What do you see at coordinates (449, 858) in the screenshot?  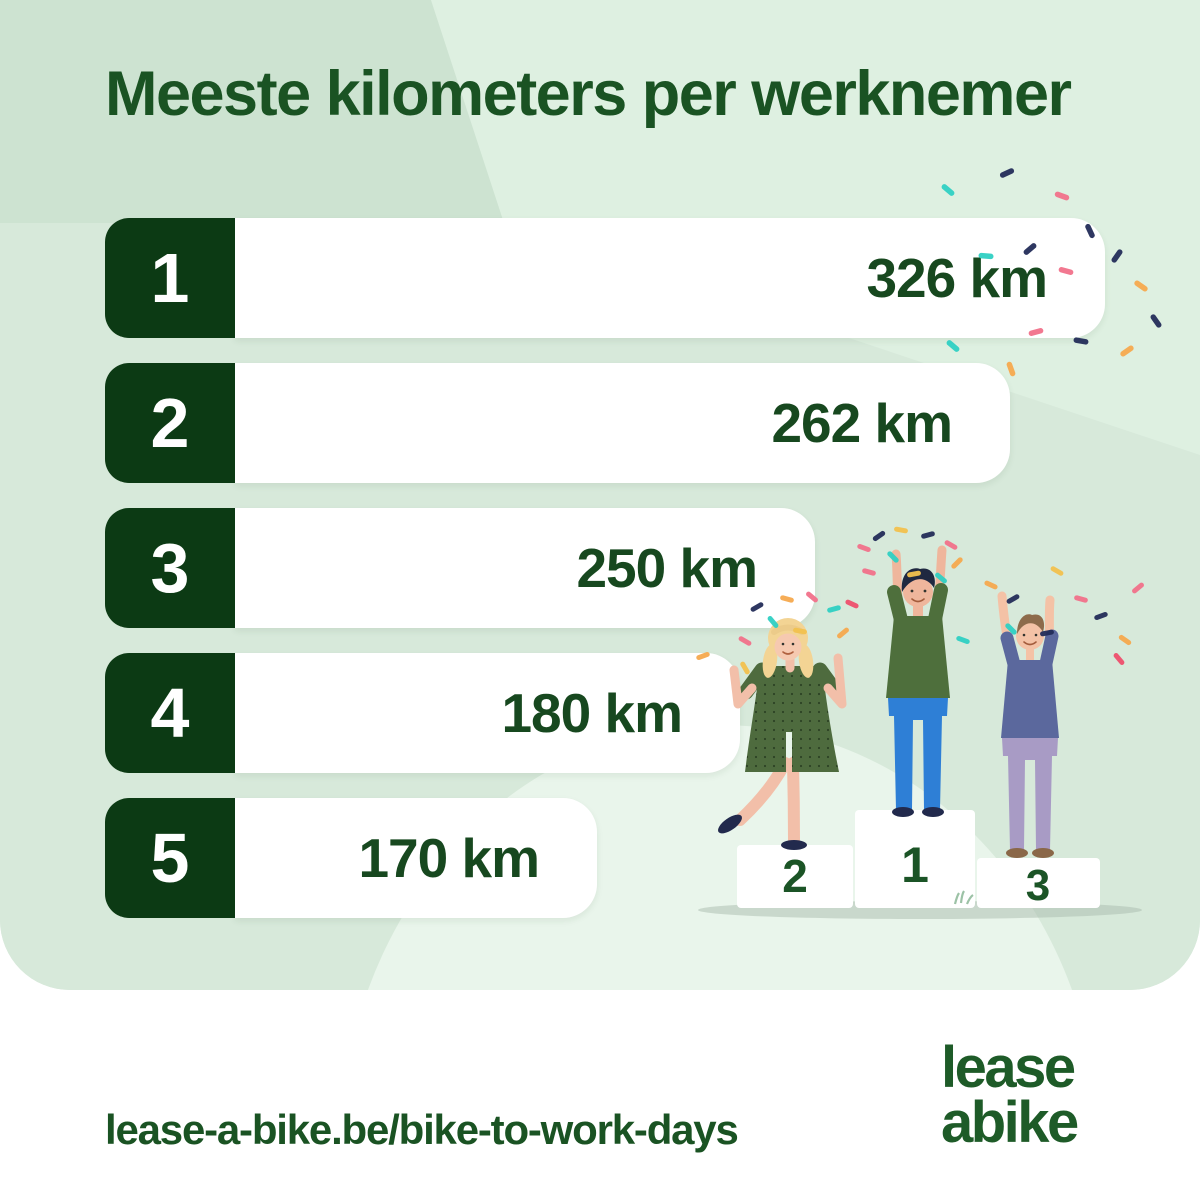 I see `bar-5-value: 170 km` at bounding box center [449, 858].